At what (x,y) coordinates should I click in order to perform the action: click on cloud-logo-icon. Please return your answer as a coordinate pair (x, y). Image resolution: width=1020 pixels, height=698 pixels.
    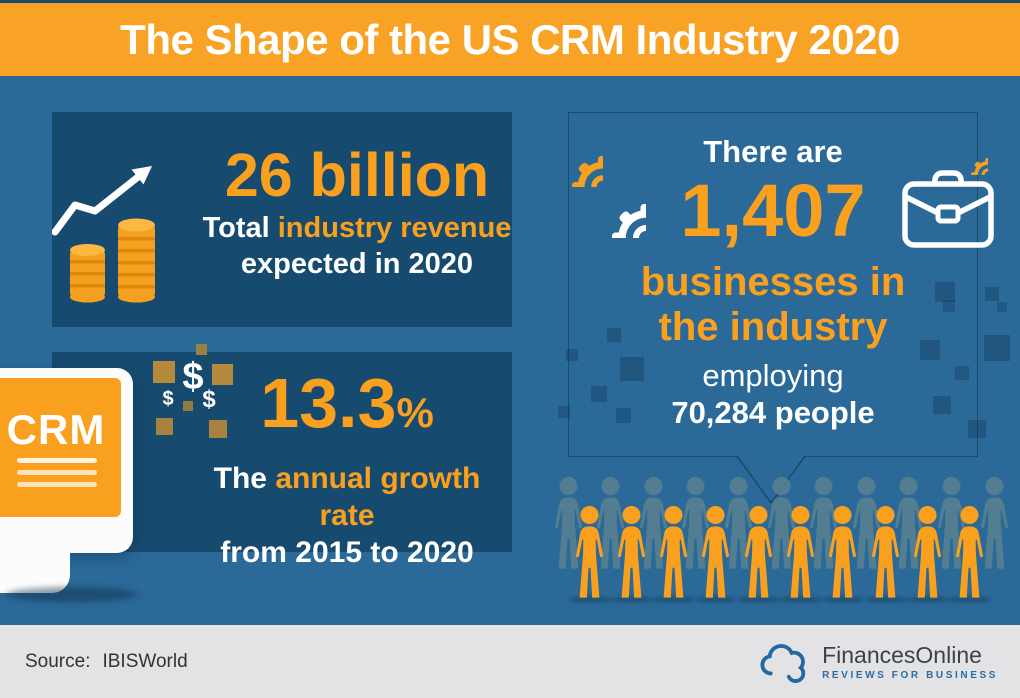
    Looking at the image, I should click on (783, 663).